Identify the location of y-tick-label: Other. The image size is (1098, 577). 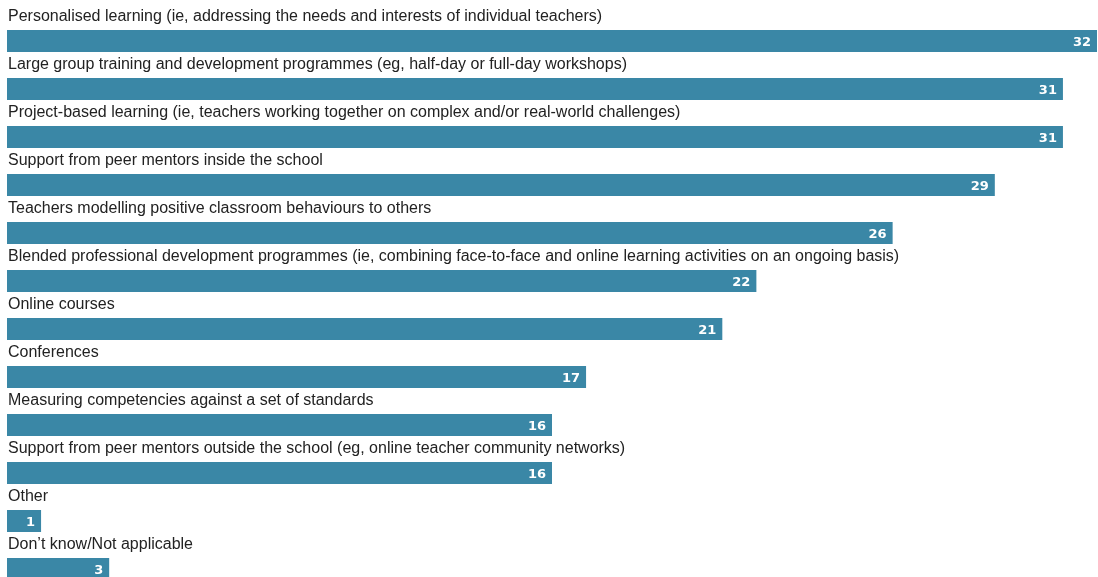
(28, 495).